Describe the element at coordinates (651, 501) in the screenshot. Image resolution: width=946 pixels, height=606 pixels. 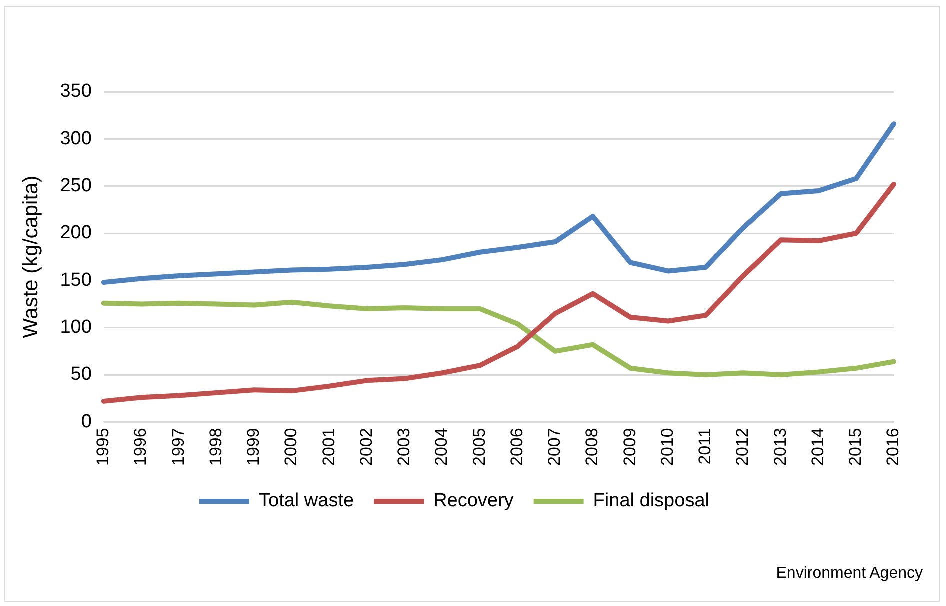
I see `legend-label: Final disposal` at that location.